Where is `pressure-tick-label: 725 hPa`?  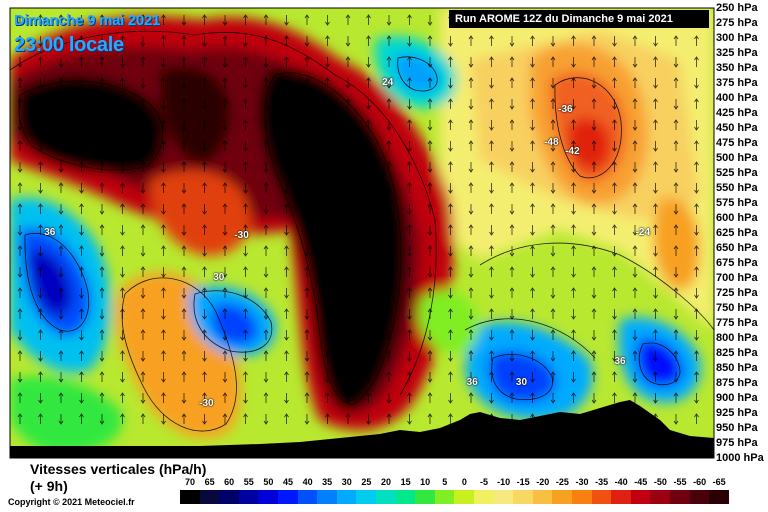 pressure-tick-label: 725 hPa is located at coordinates (737, 293).